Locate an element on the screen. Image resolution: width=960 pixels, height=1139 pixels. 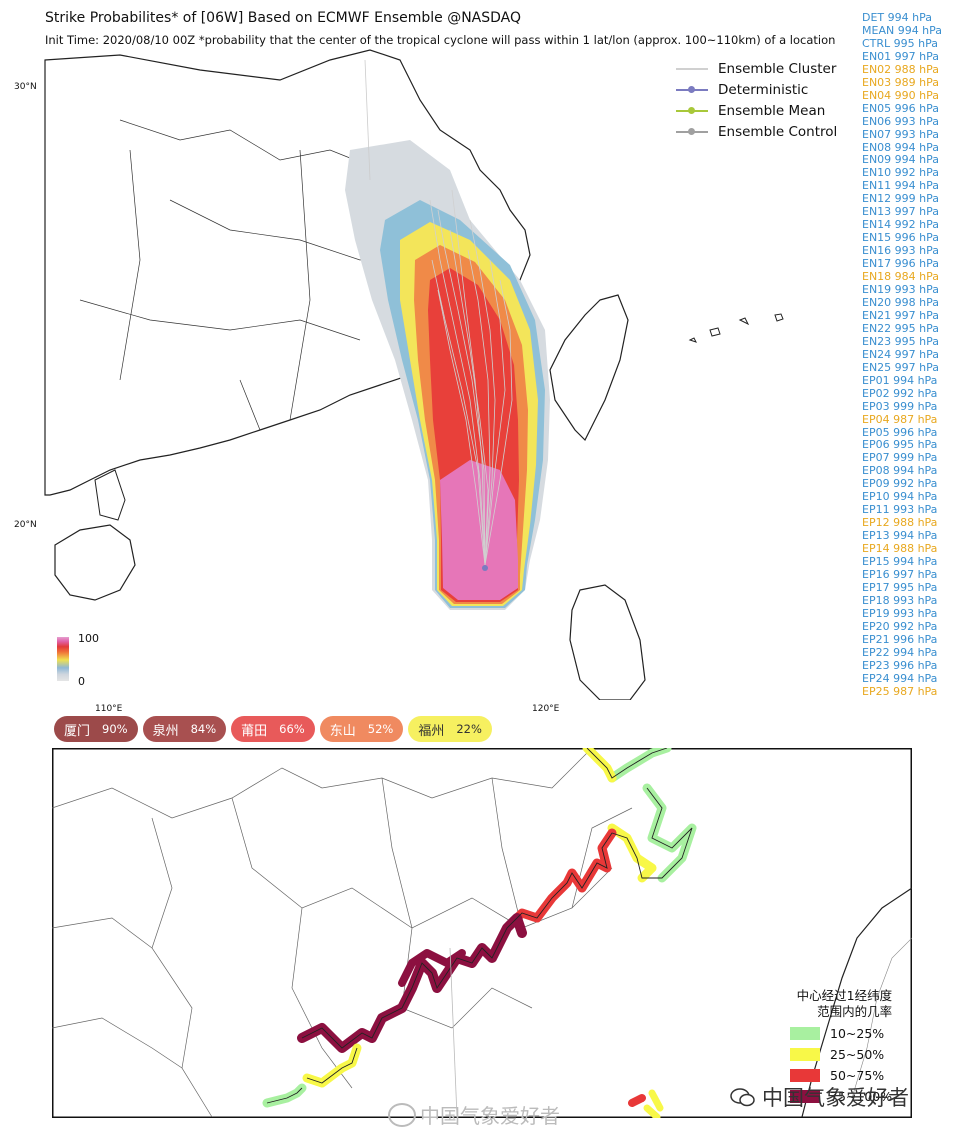
city-probability-pills: 厦门 90% 泉州 84% 莆田 66% 东山 52% 福州 22% is located at coordinates (273, 729).